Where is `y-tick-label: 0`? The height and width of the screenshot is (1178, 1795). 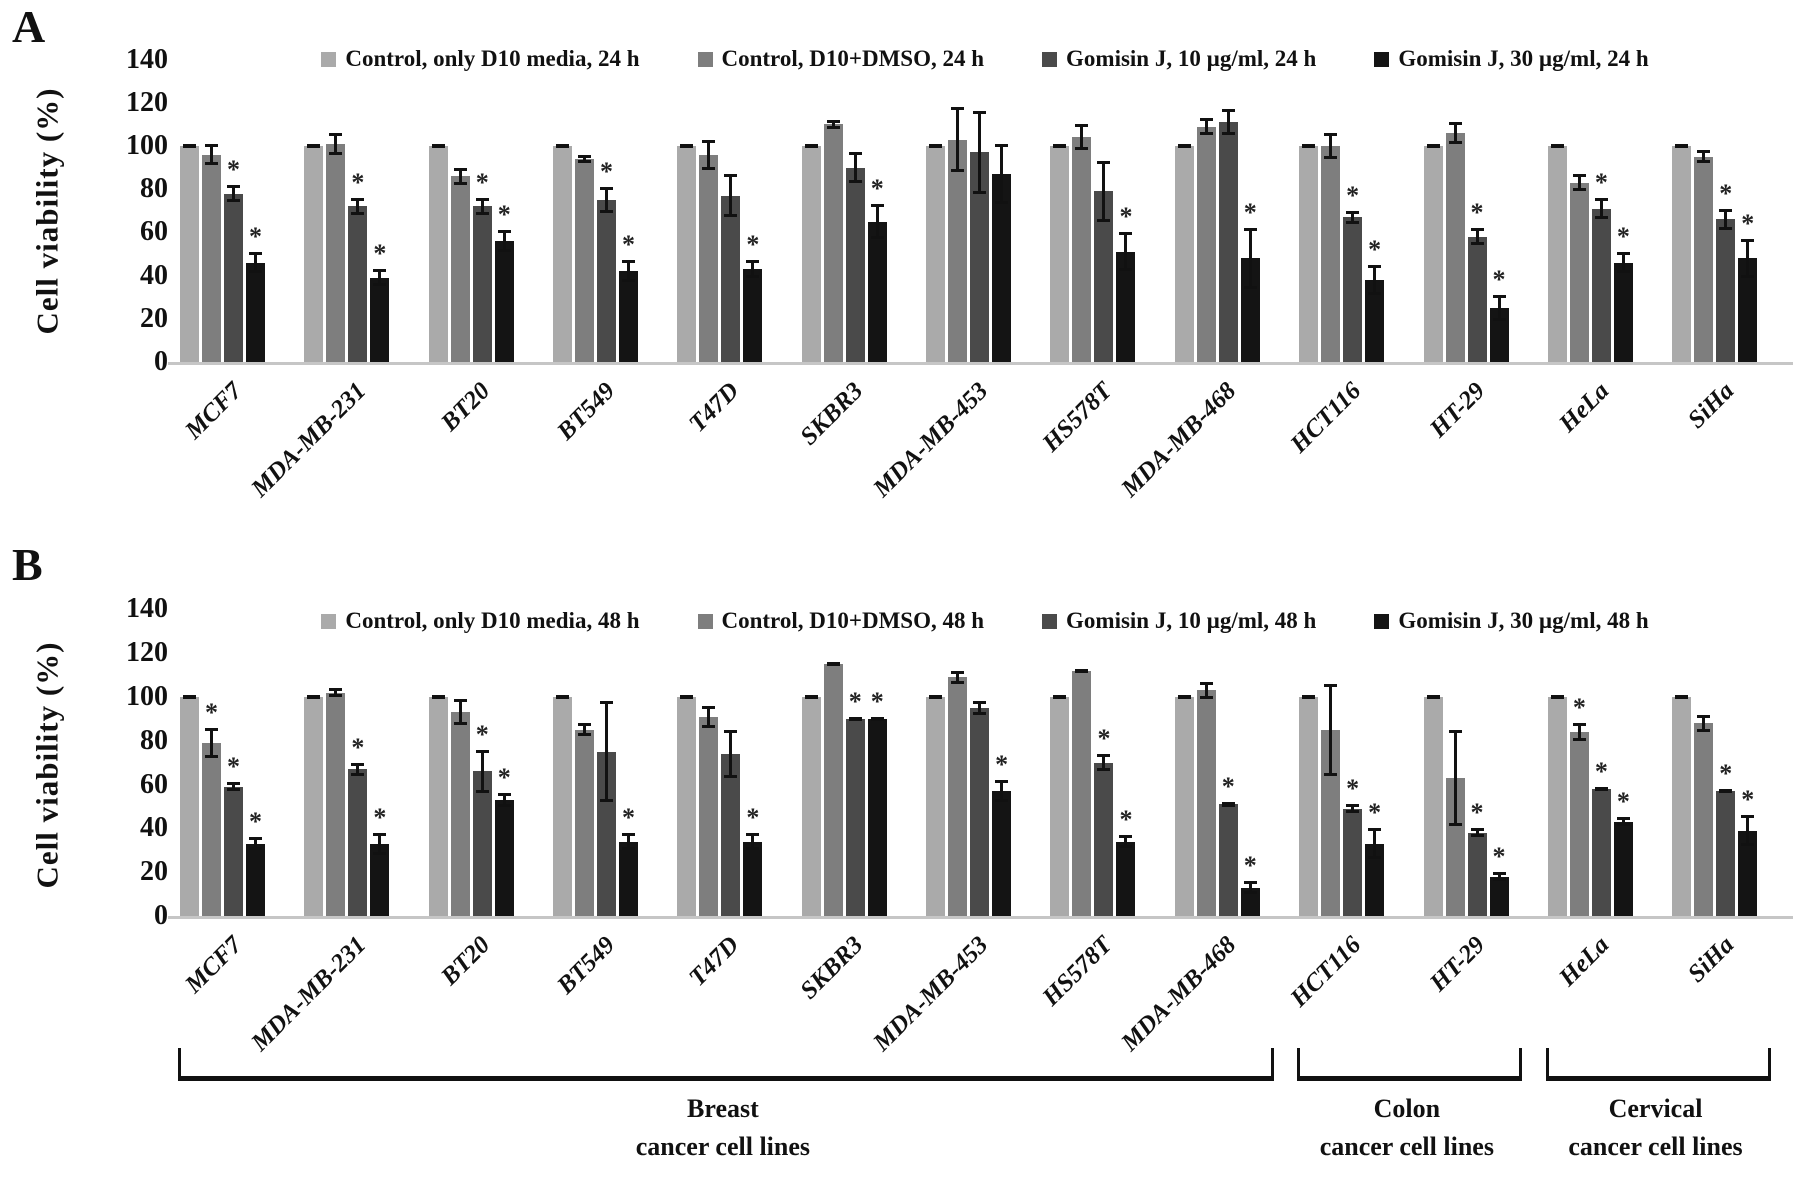
y-tick-label: 0 is located at coordinates (161, 915).